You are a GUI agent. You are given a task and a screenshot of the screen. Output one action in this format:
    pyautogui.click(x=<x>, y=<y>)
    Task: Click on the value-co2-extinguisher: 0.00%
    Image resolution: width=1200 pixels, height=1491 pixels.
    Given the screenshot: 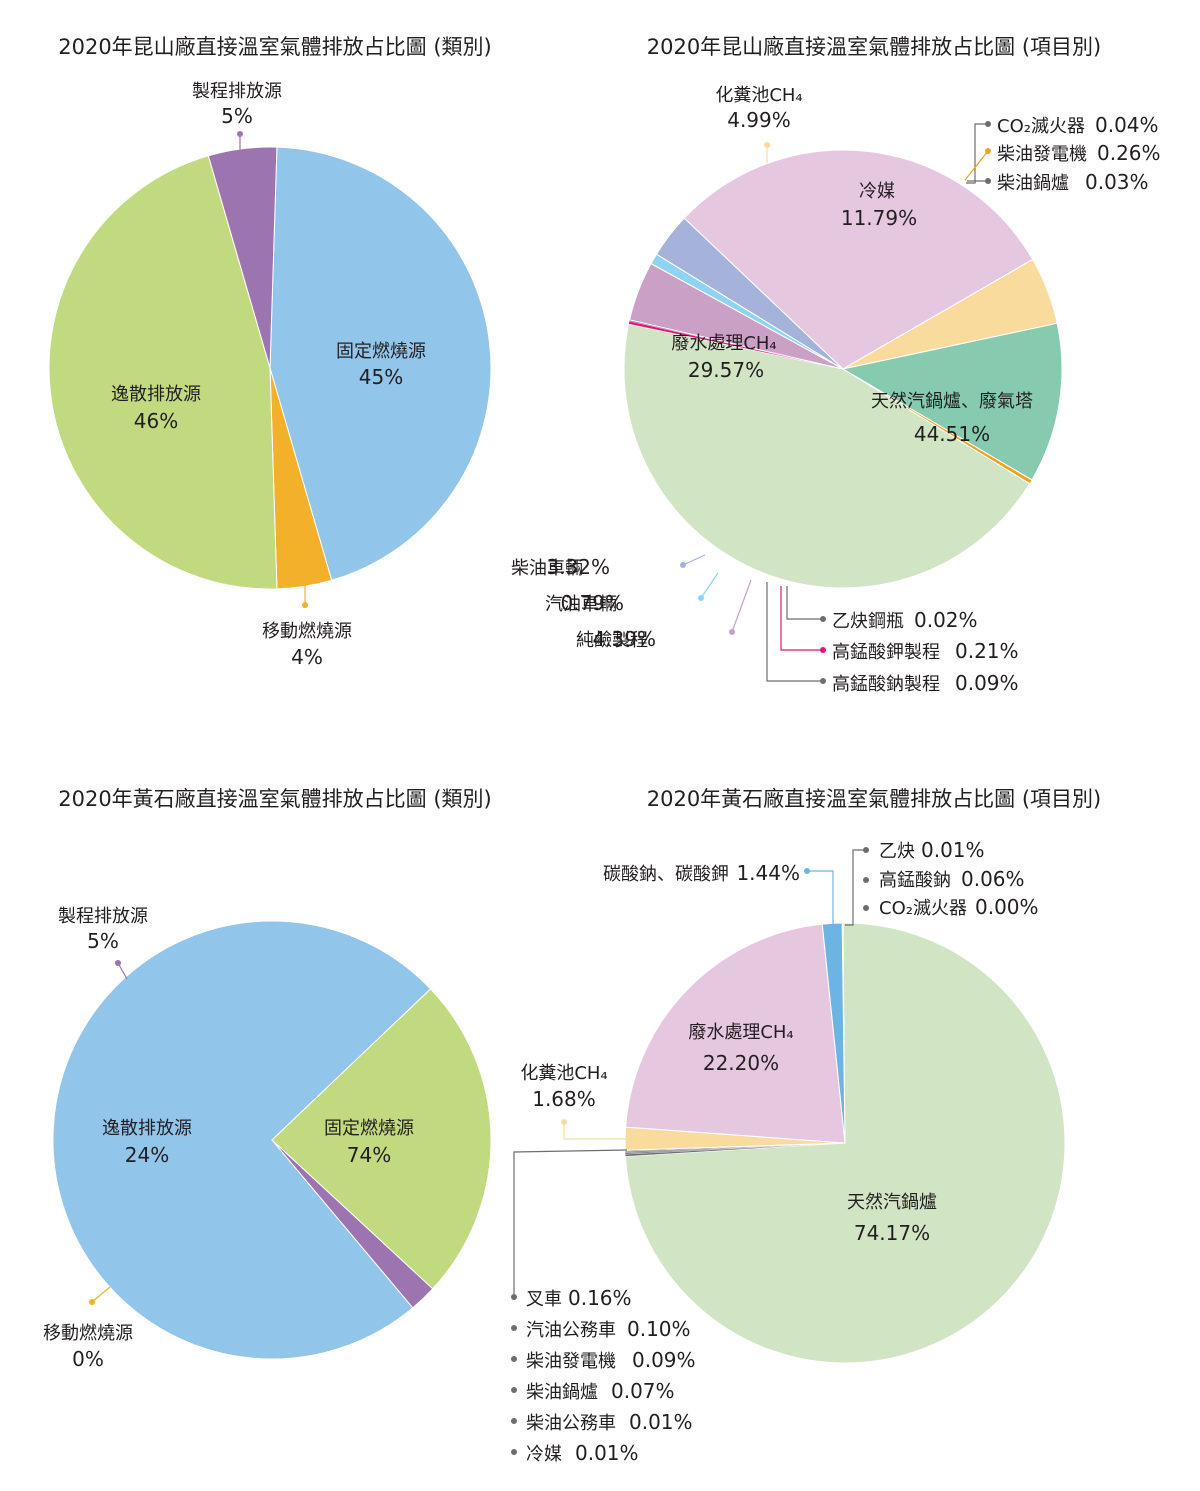 What is the action you would take?
    pyautogui.click(x=1007, y=907)
    